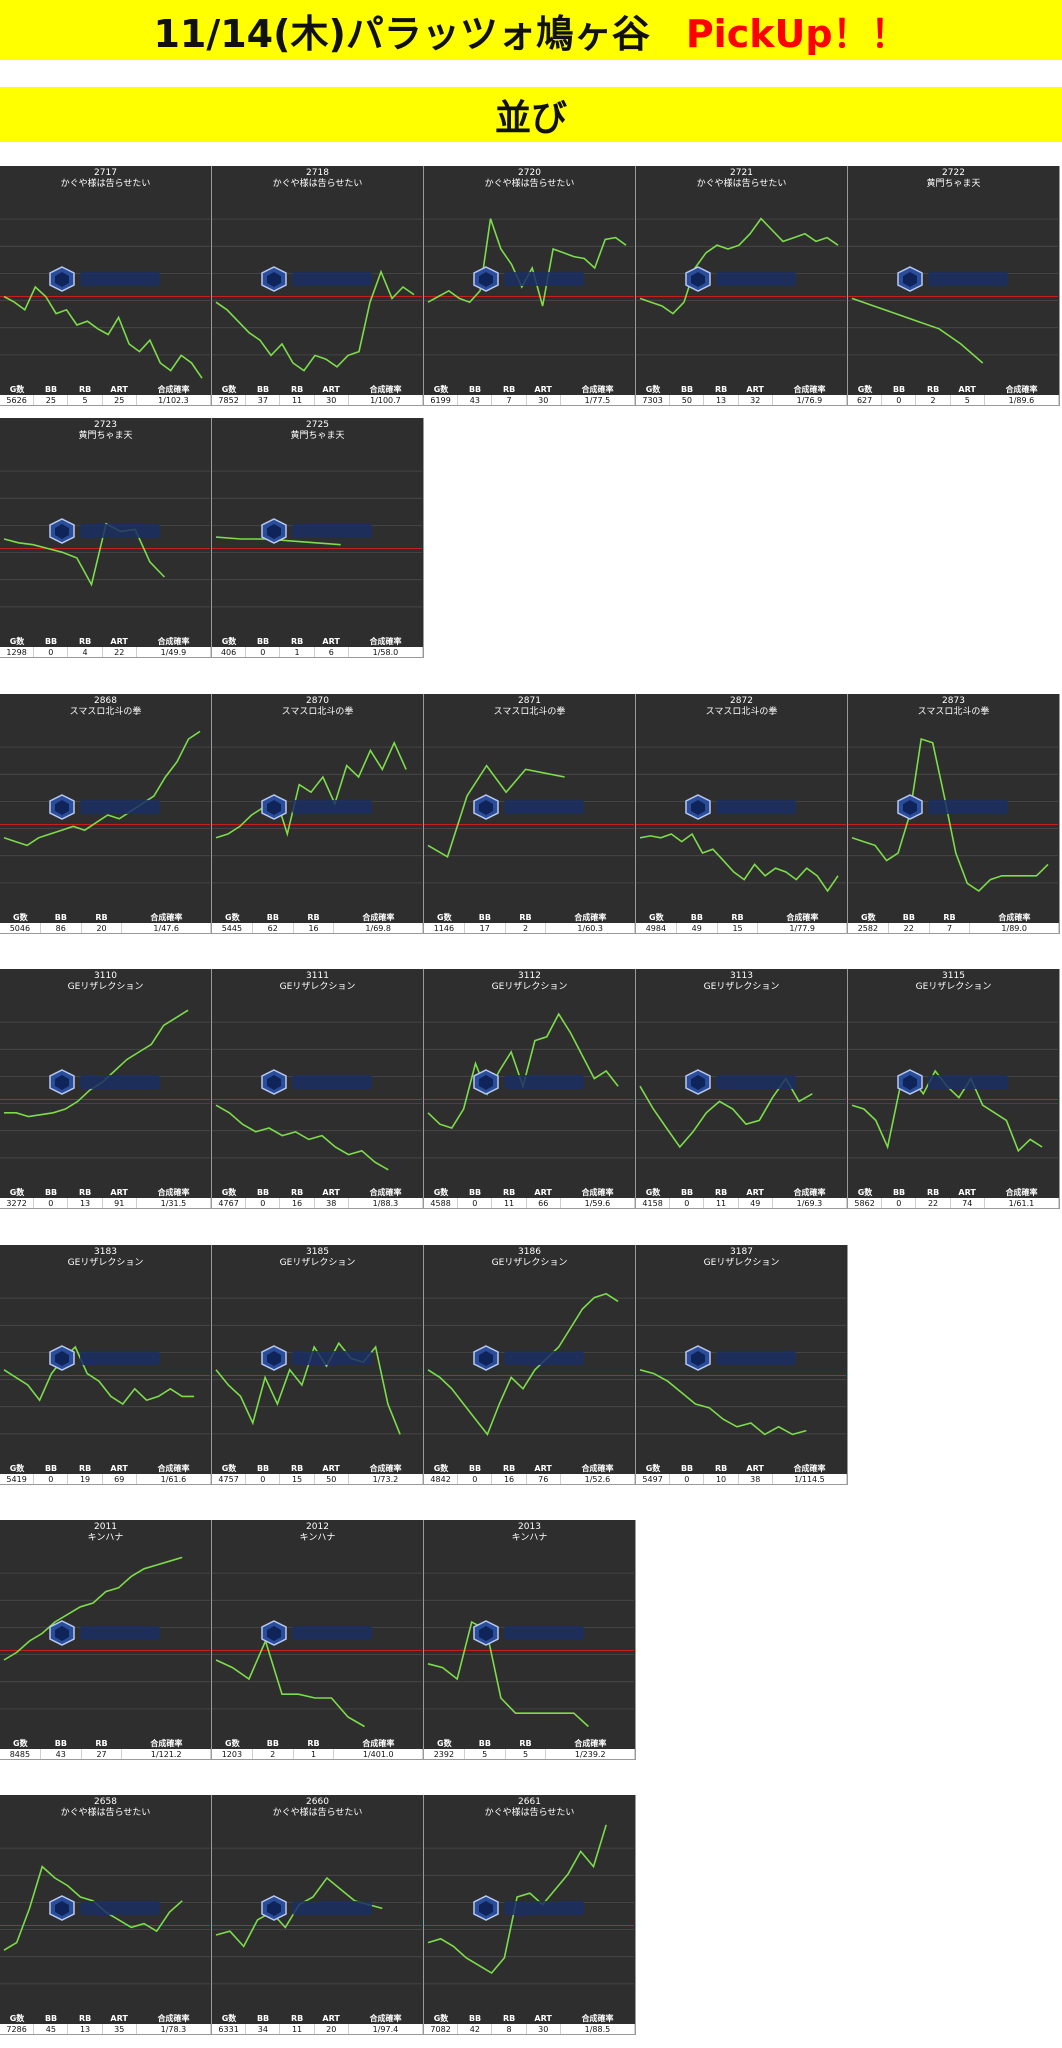  I want to click on panel-header: 2871 スマスロ北斗の拳, so click(529, 707).